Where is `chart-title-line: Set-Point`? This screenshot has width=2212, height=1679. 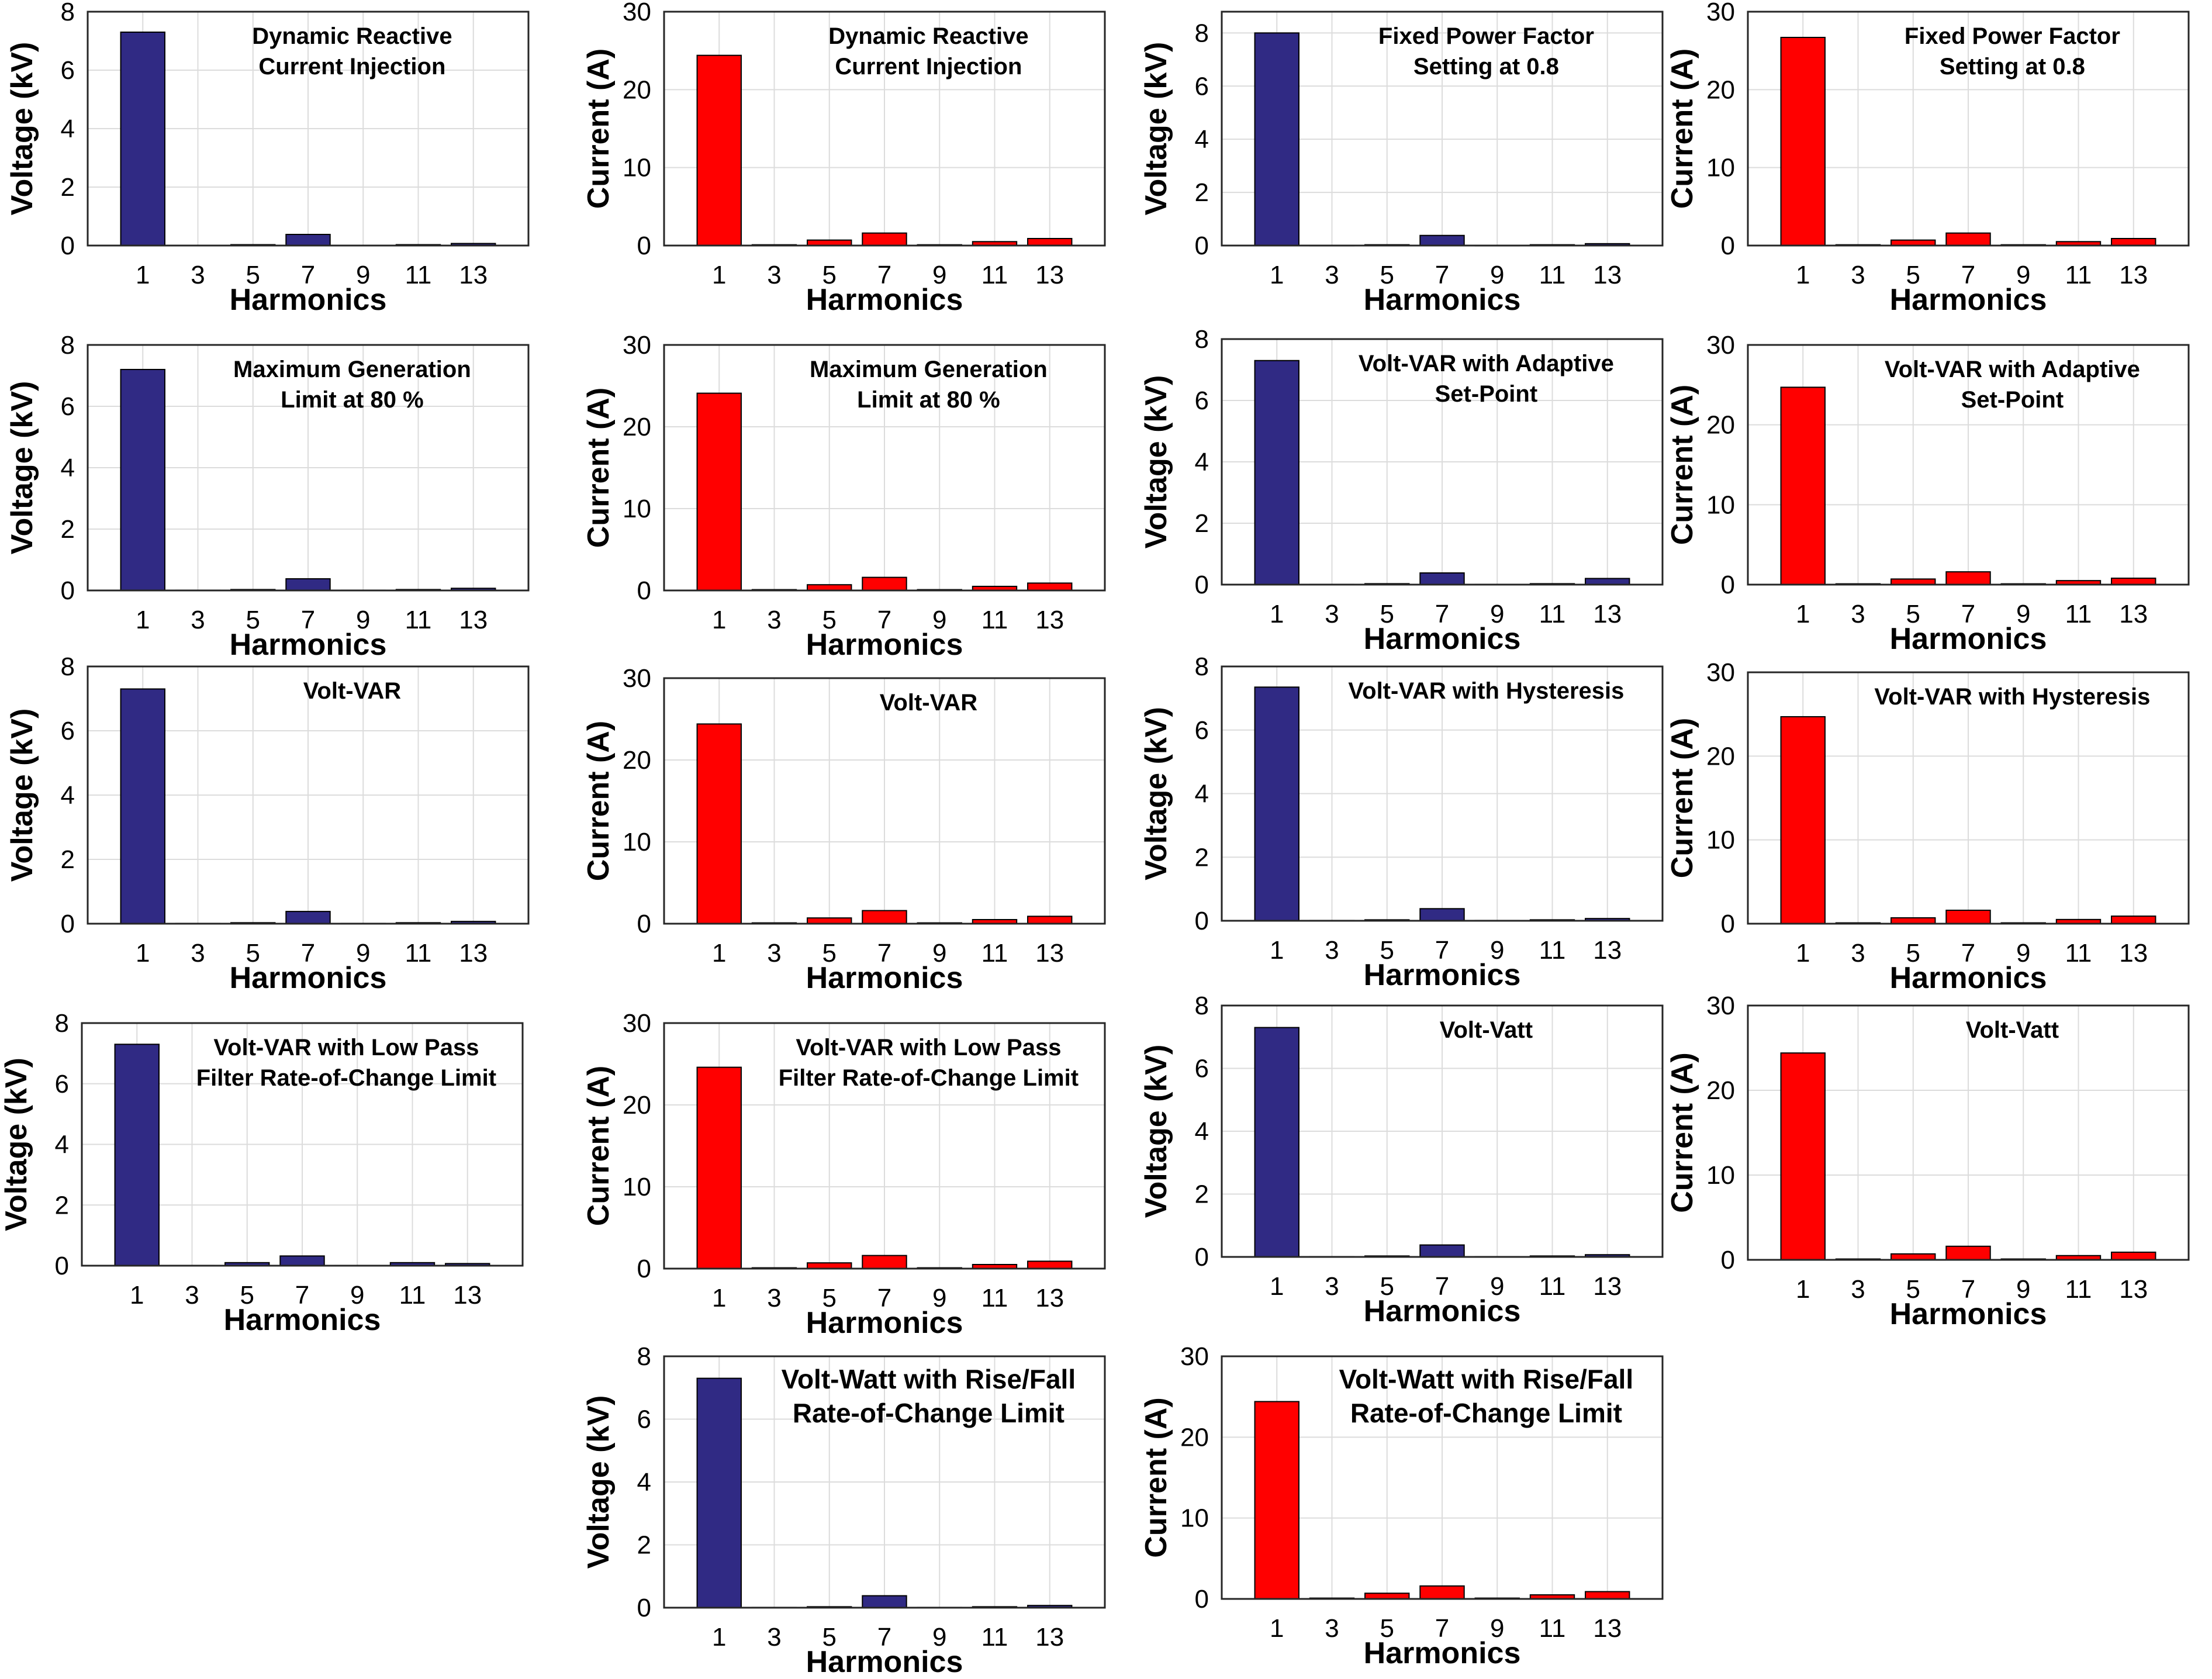 chart-title-line: Set-Point is located at coordinates (2012, 400).